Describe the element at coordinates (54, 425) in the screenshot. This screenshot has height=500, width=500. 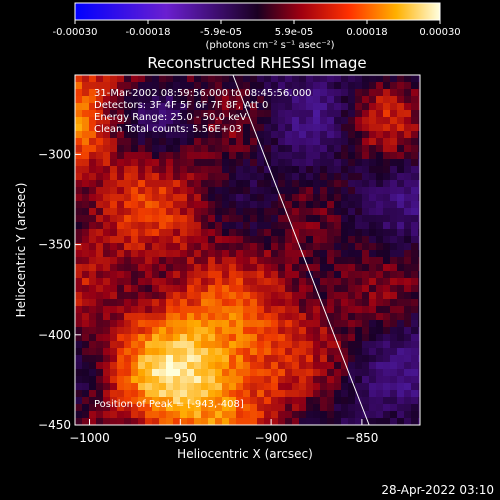
I see `y-tick-label: −450` at that location.